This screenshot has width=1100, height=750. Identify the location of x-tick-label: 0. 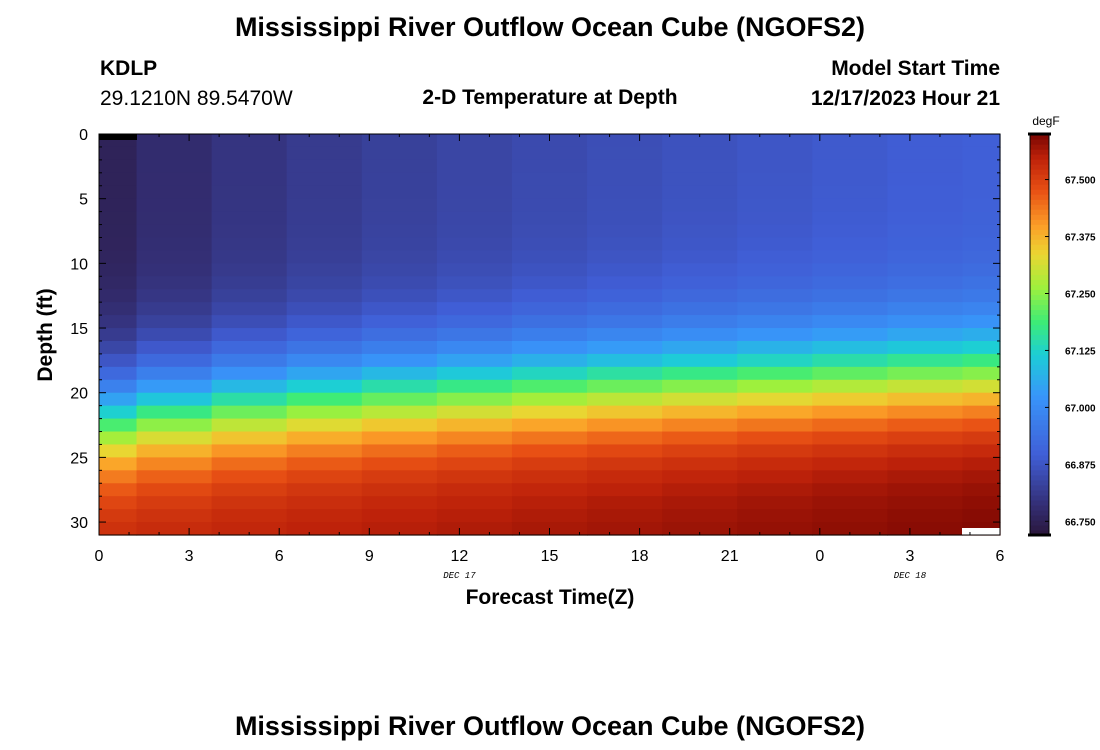
(99, 556).